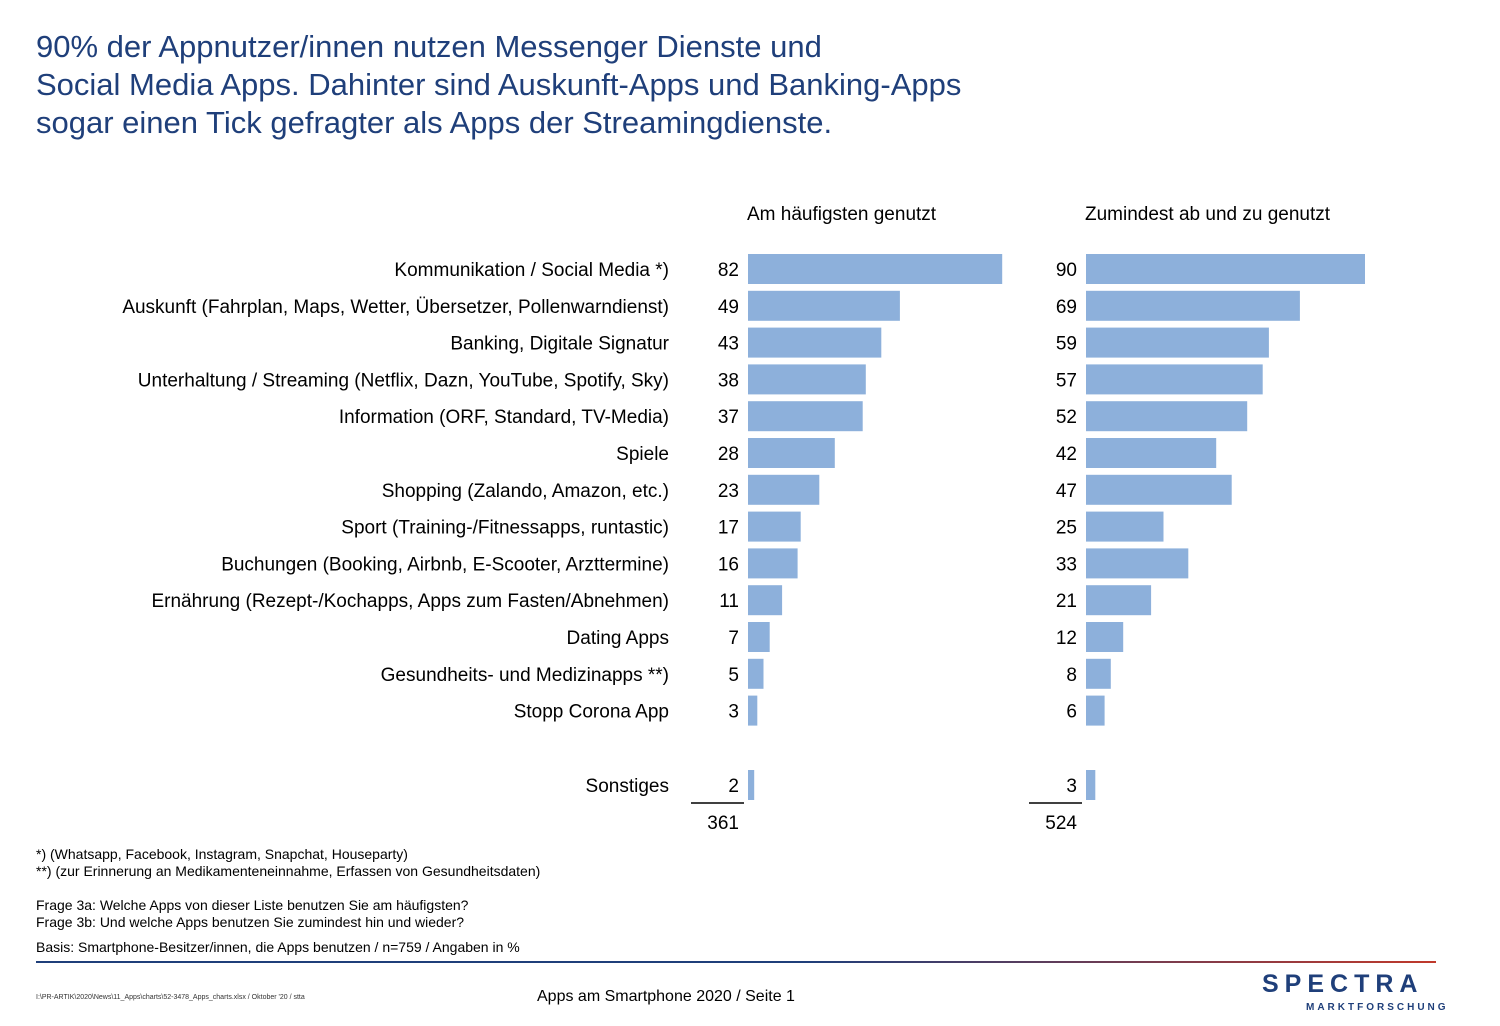 The width and height of the screenshot is (1500, 1026). I want to click on data-label: 59, so click(1066, 344).